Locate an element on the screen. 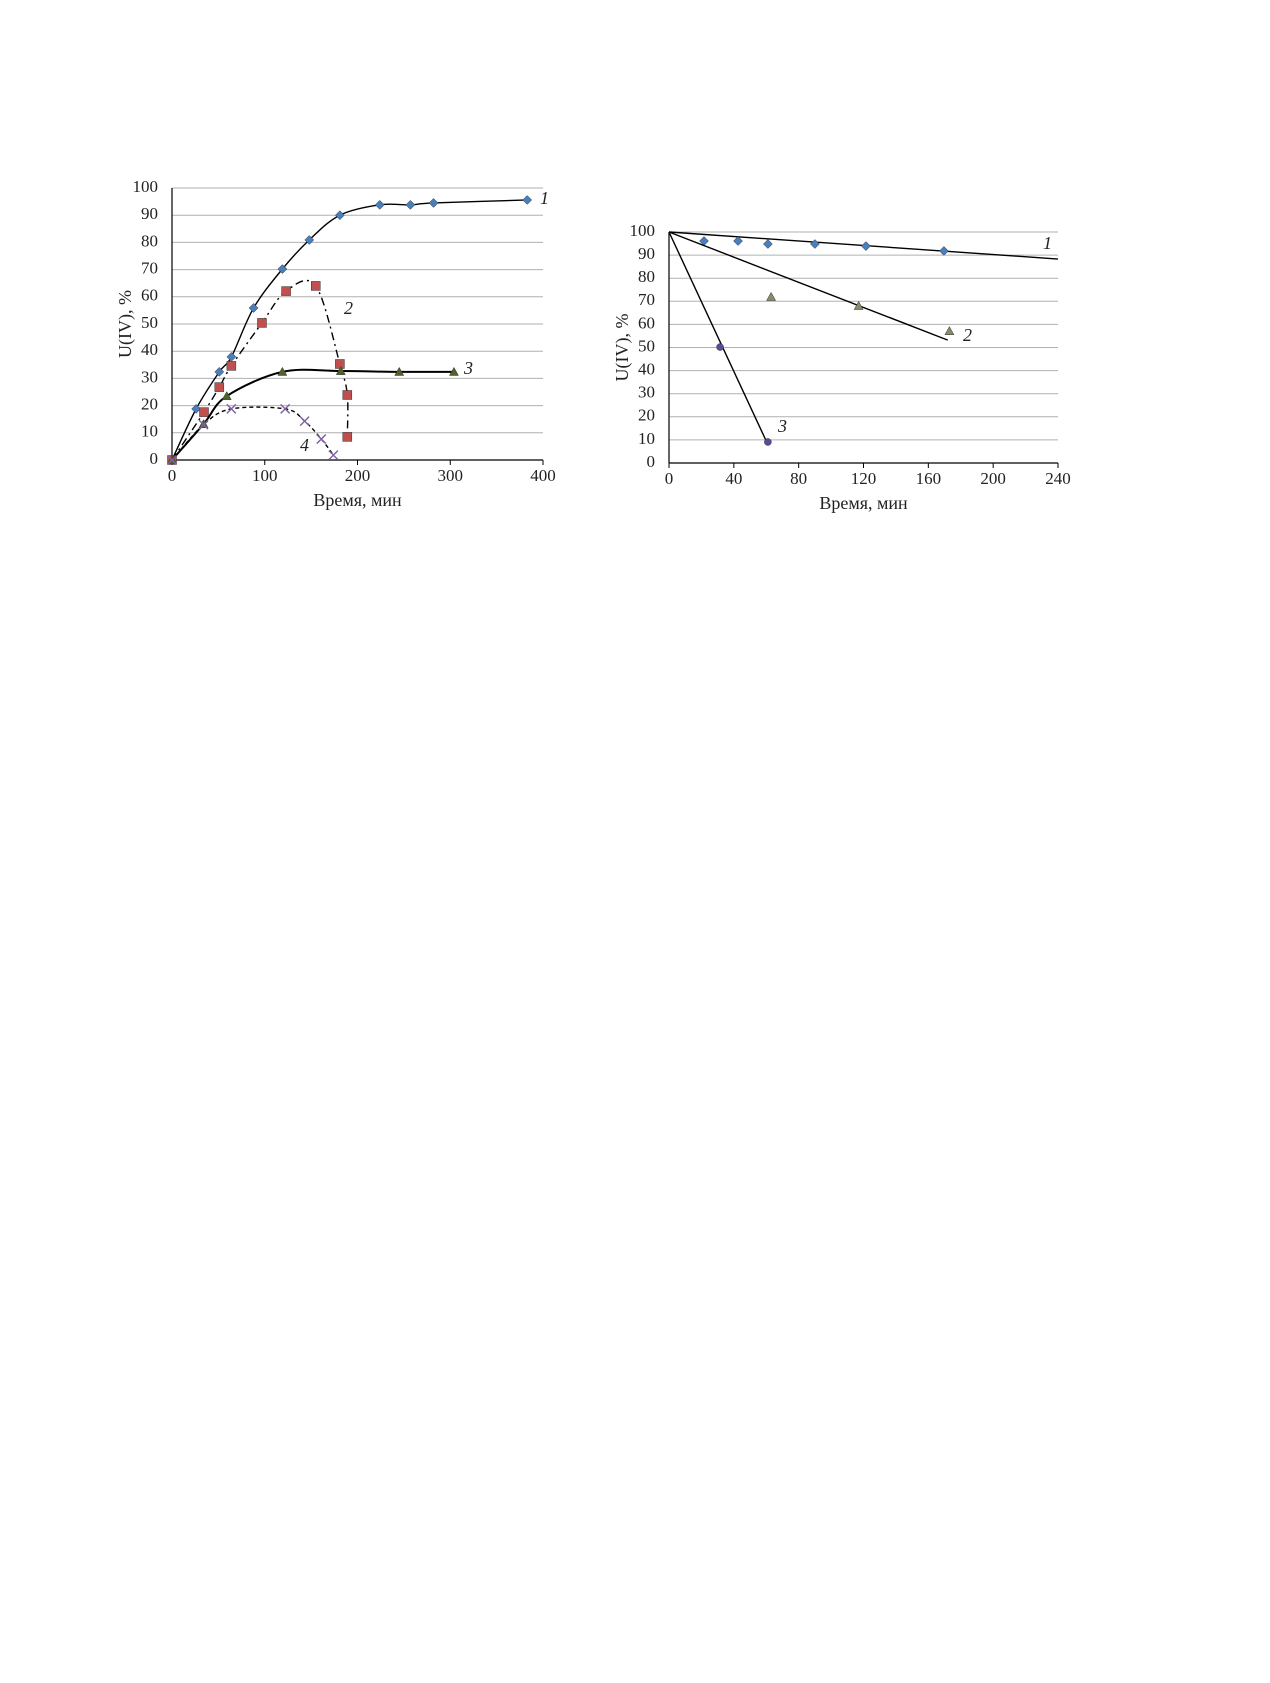 The width and height of the screenshot is (1270, 1683). x-tick-label: 160 is located at coordinates (929, 478).